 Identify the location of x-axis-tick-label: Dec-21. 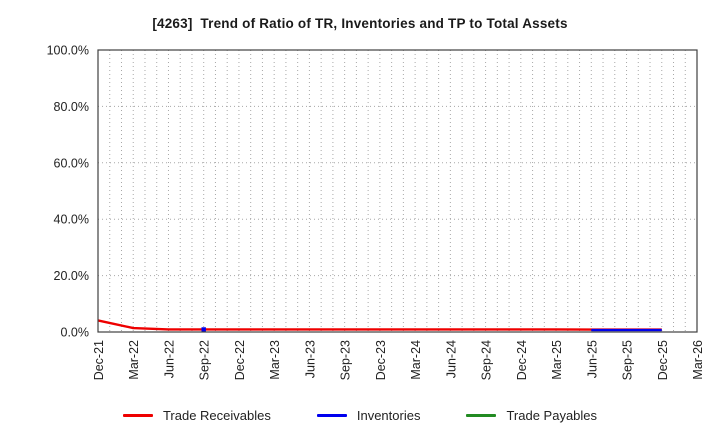
(99, 360).